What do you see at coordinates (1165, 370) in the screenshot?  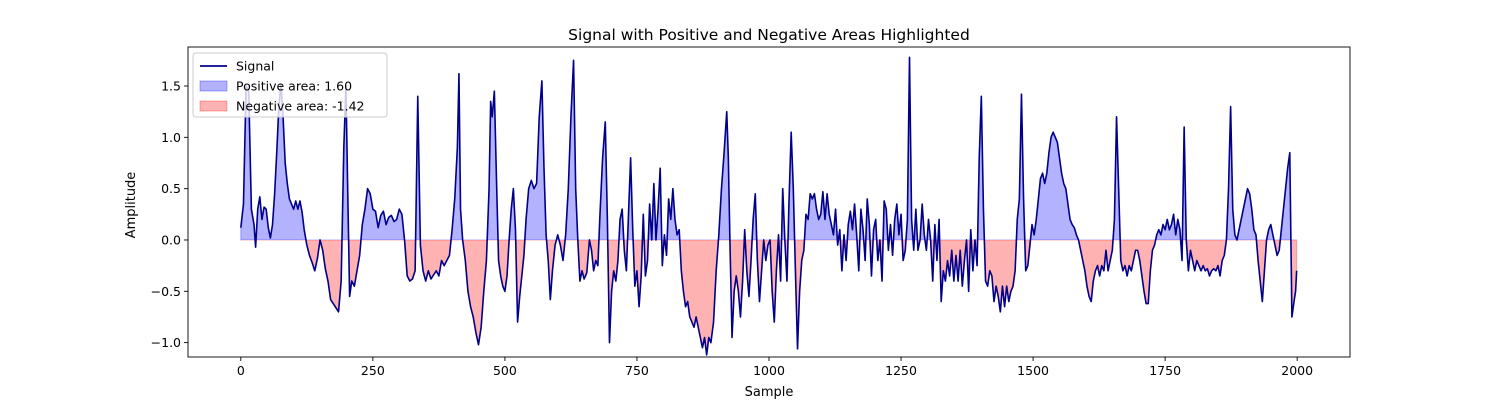 I see `x-tick-label: 1750` at bounding box center [1165, 370].